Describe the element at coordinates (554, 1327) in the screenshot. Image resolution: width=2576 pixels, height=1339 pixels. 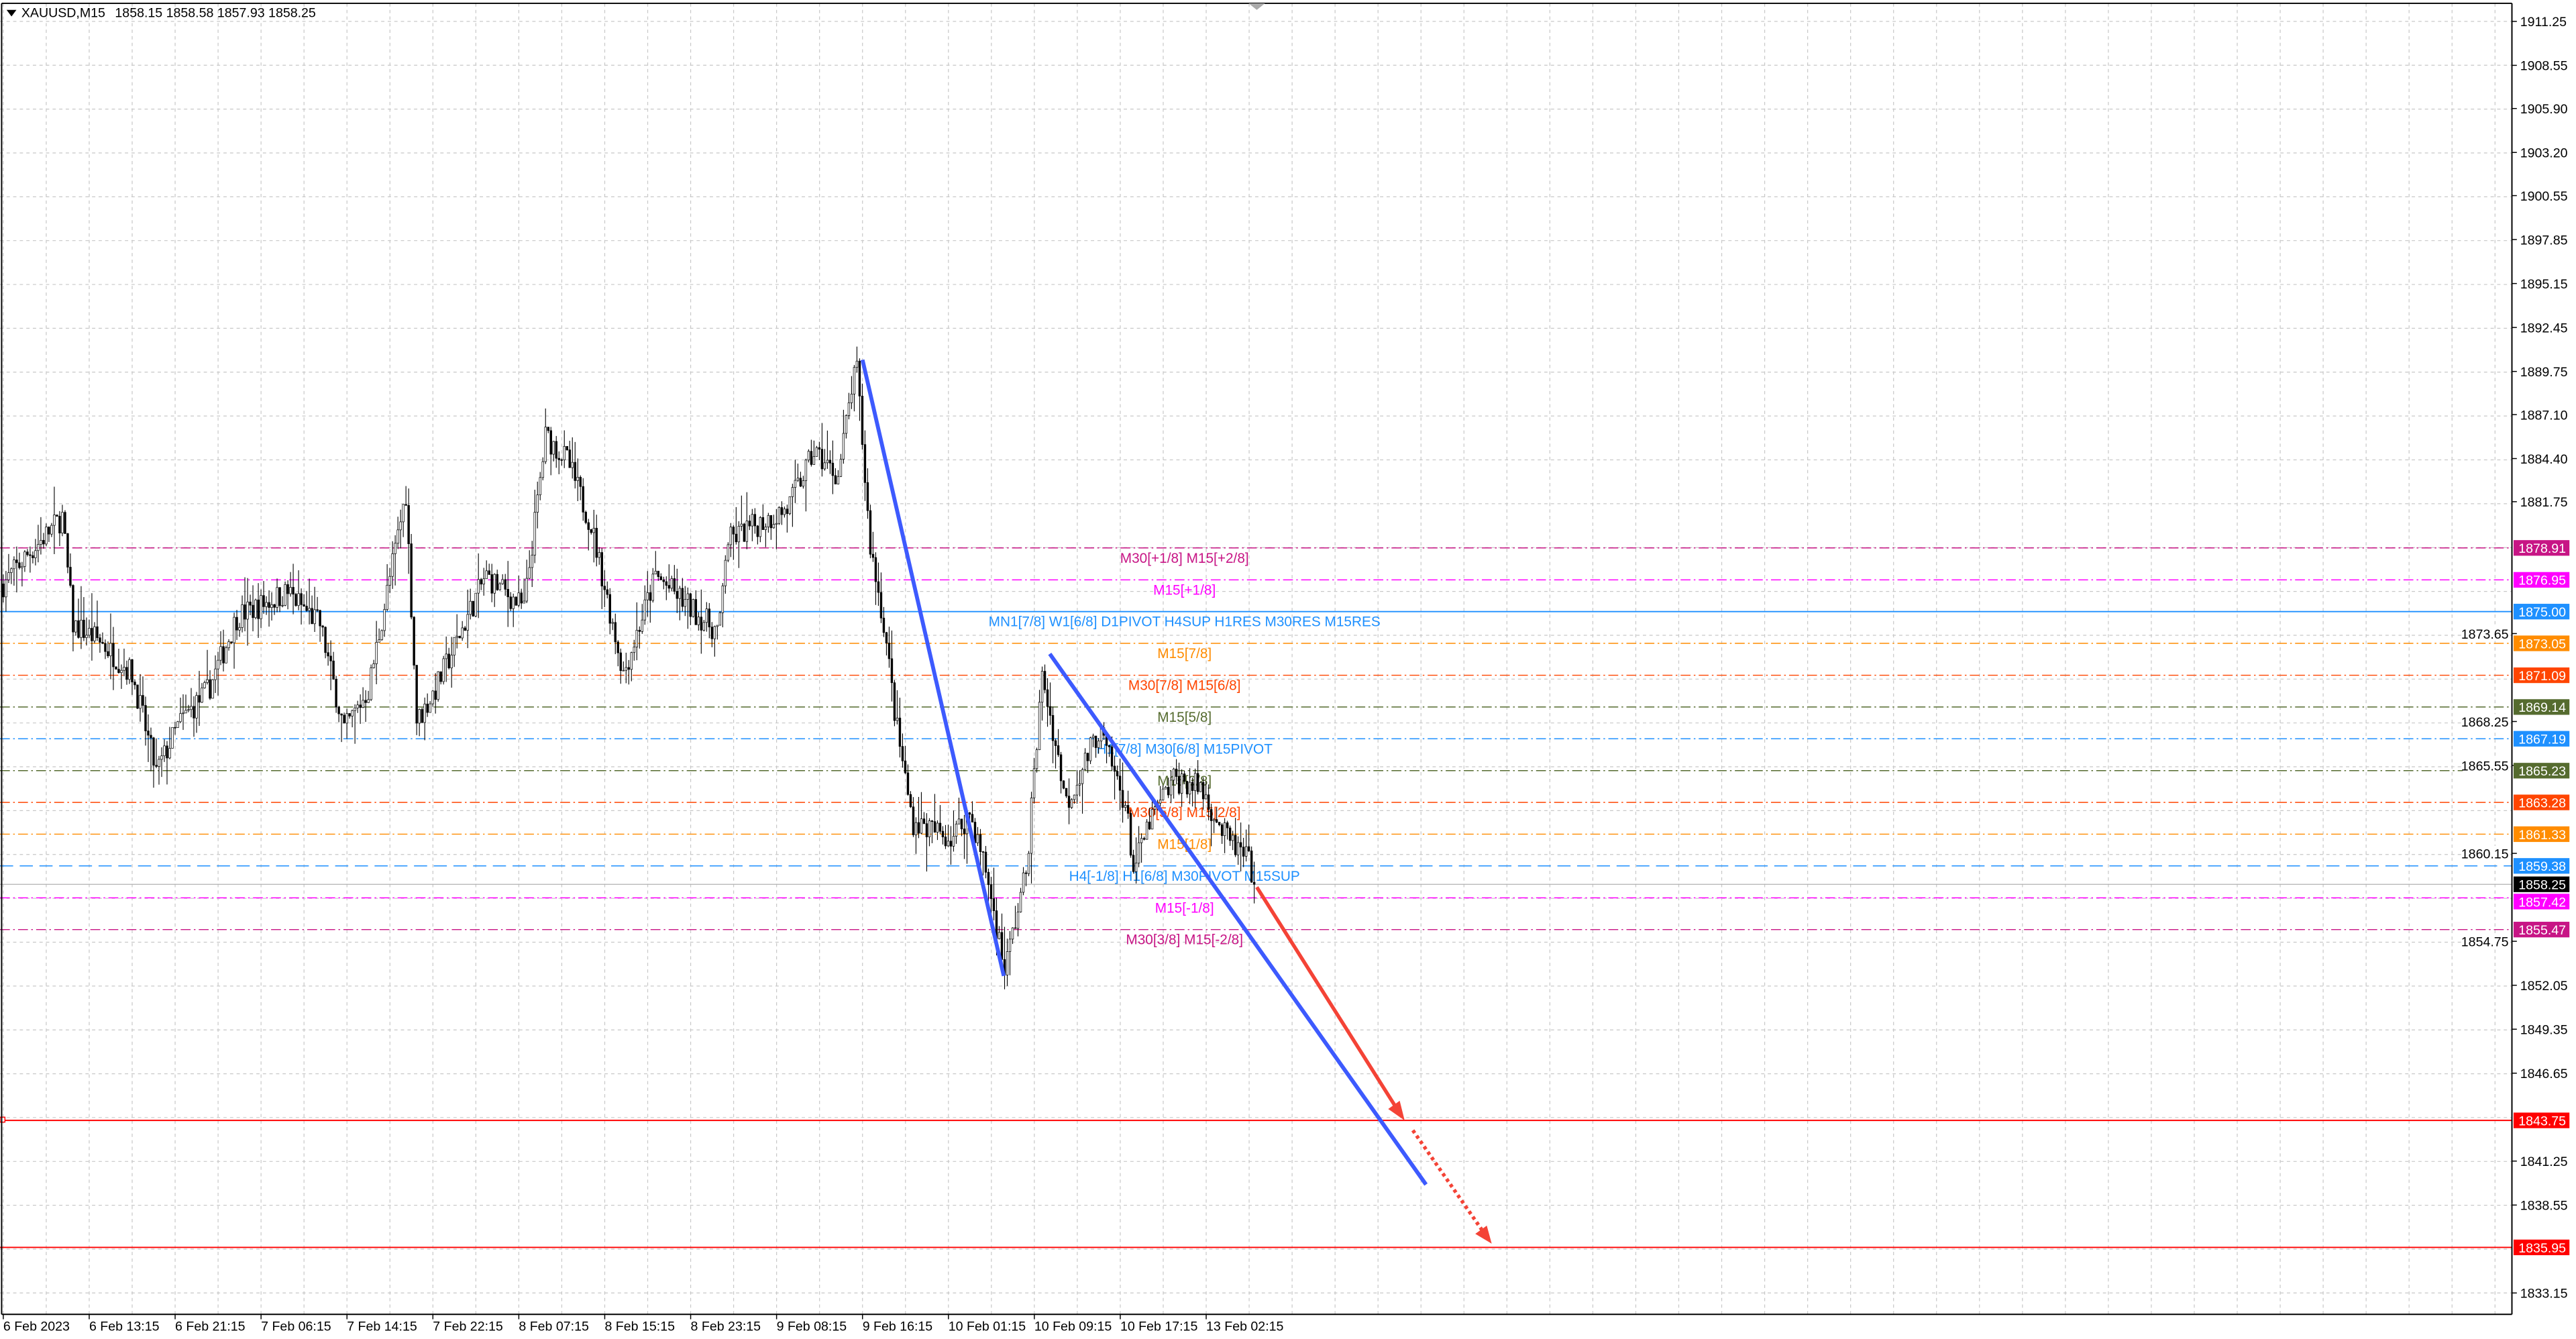
I see `time-tick-label: 8 Feb 07:15` at that location.